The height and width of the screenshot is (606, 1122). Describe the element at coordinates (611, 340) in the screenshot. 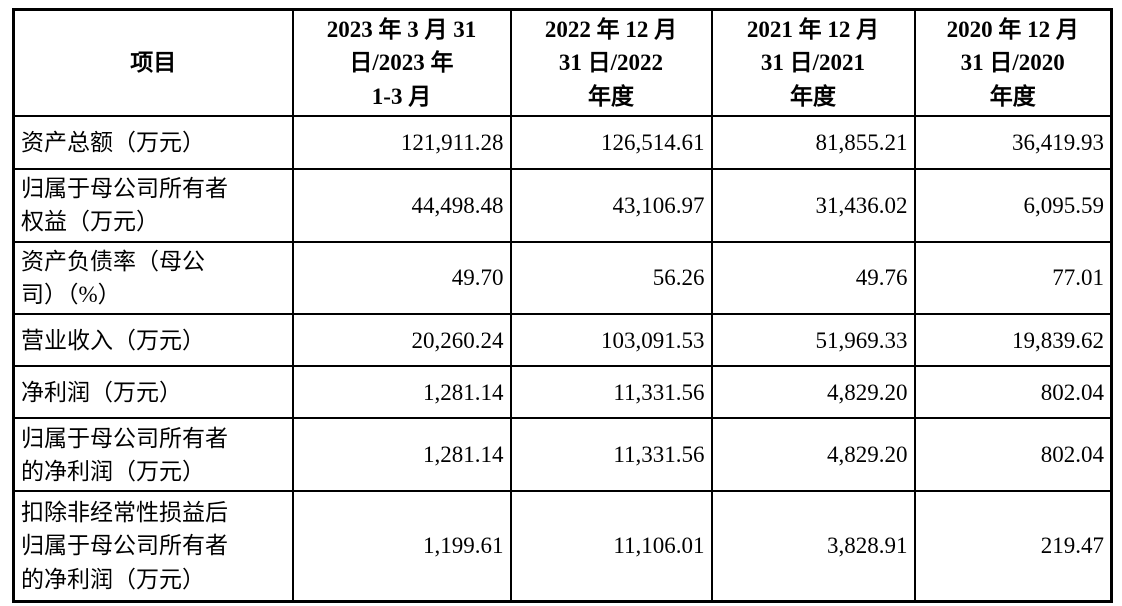

I see `cell-value: 103,091.53` at that location.